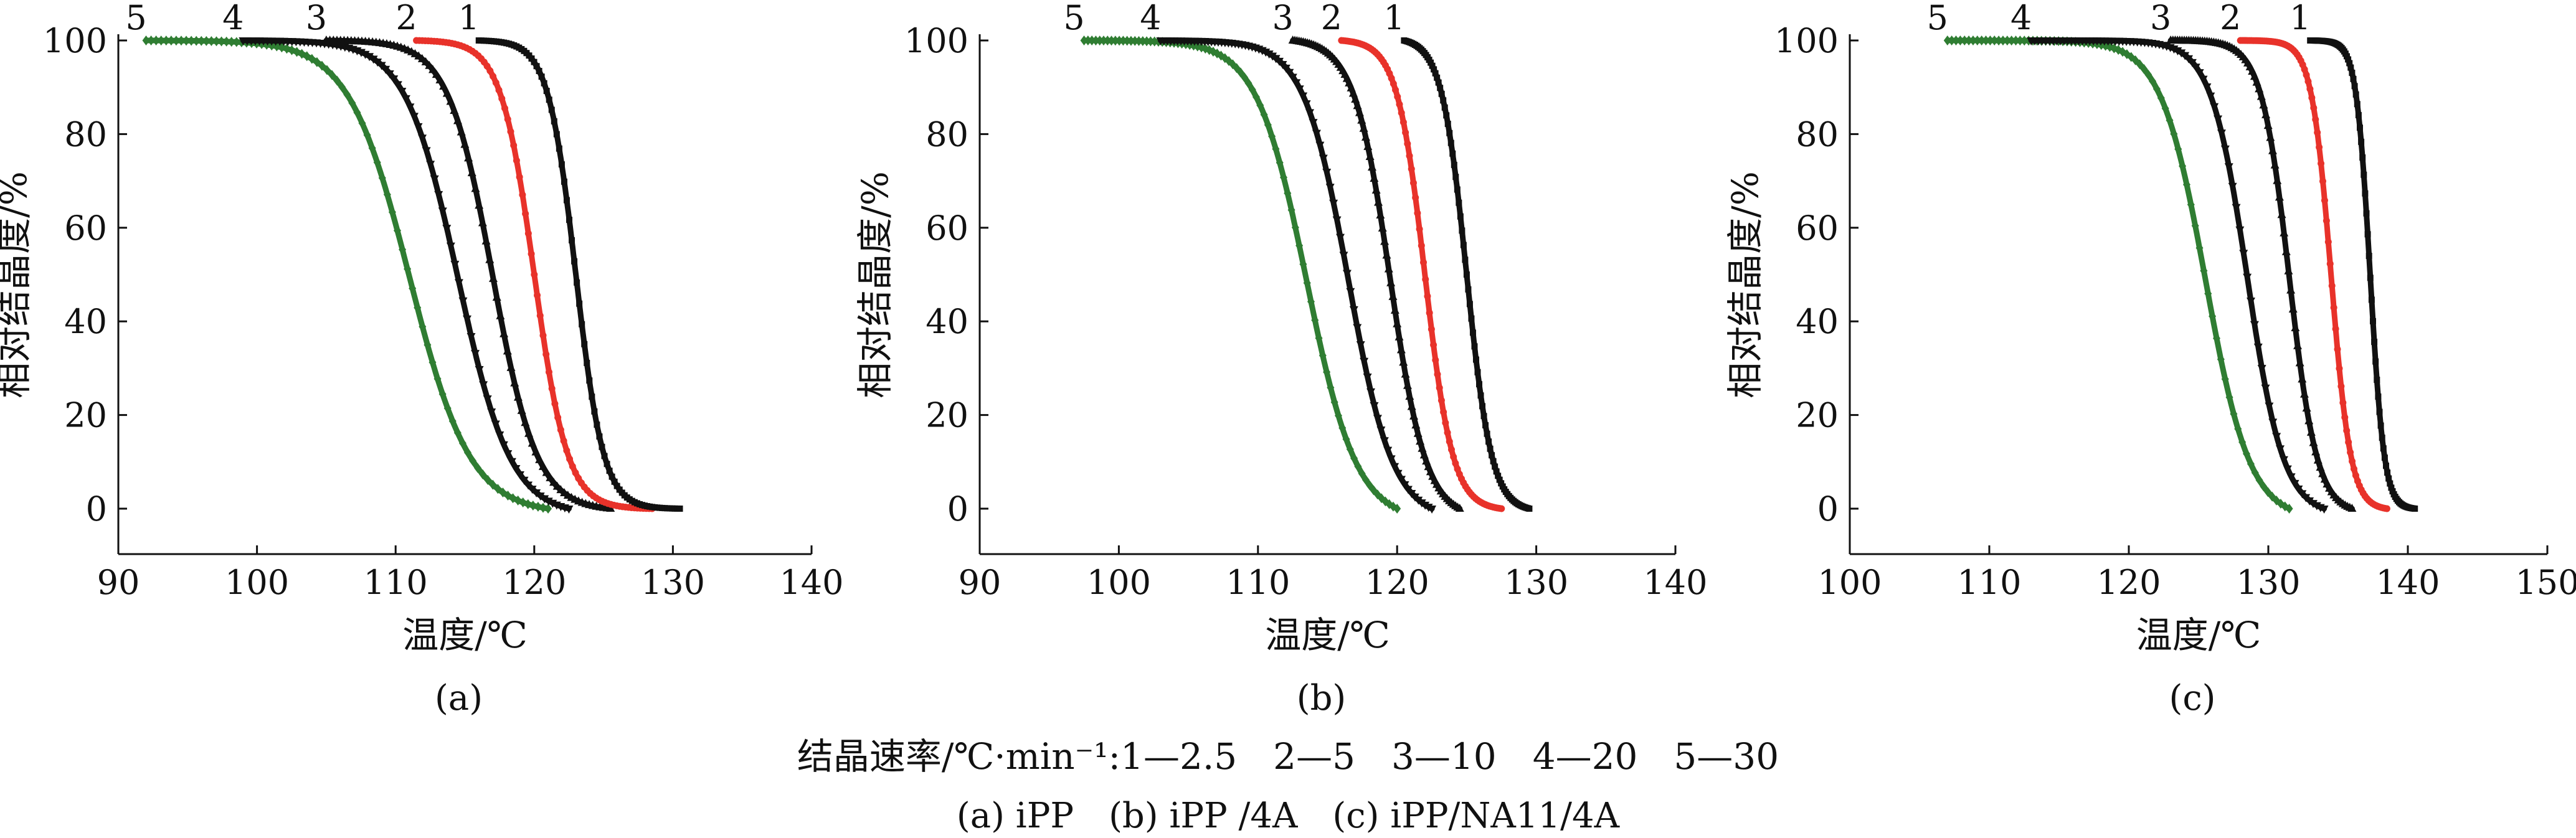 This screenshot has width=2576, height=838. Describe the element at coordinates (406, 18) in the screenshot. I see `series-label: 2` at that location.